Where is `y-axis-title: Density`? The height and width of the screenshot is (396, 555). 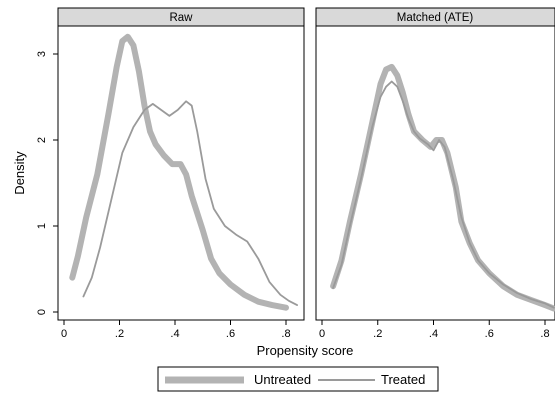
y-axis-title: Density is located at coordinates (19, 173).